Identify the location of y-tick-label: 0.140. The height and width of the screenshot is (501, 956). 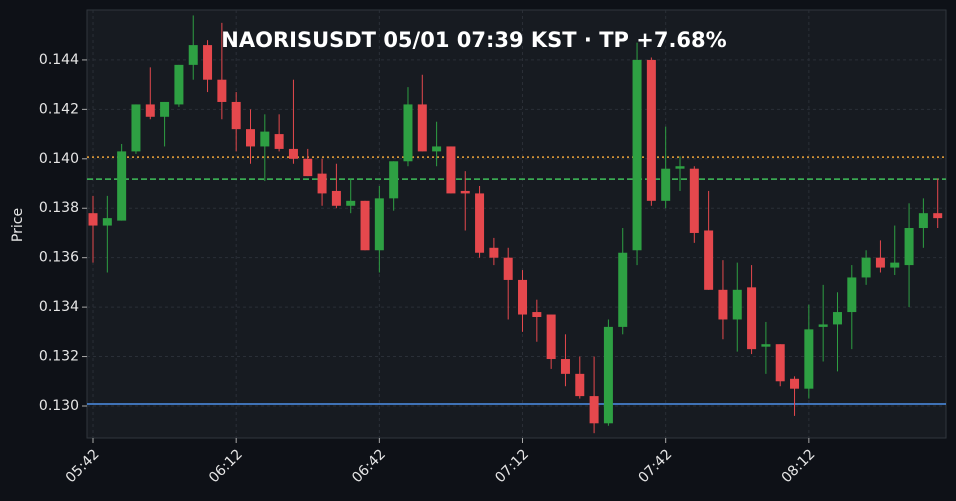
(59, 159).